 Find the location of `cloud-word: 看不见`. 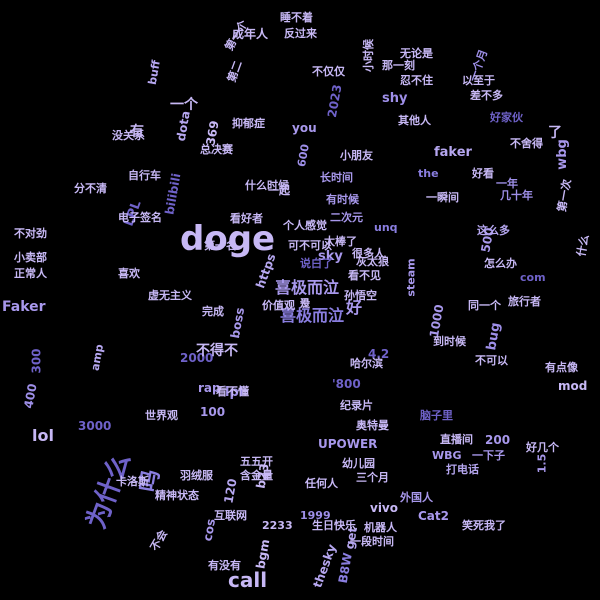

cloud-word: 看不见 is located at coordinates (364, 275).